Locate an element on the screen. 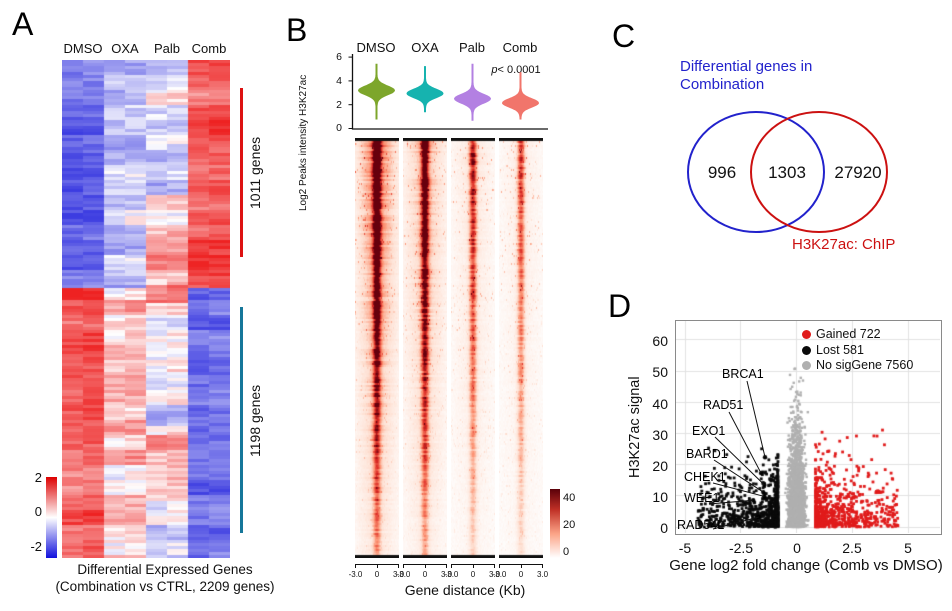 This screenshot has height=611, width=952. violin-oxa is located at coordinates (425, 89).